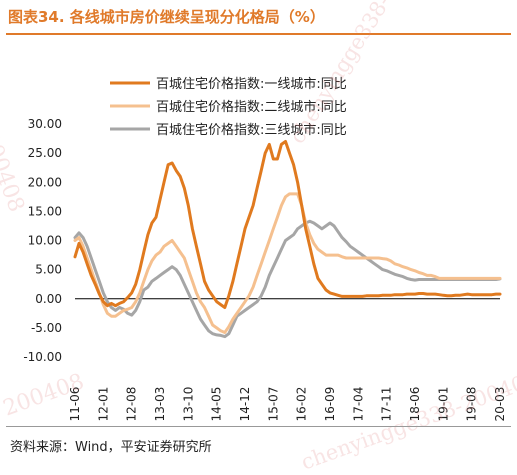  I want to click on footer-divider, so click(258, 426).